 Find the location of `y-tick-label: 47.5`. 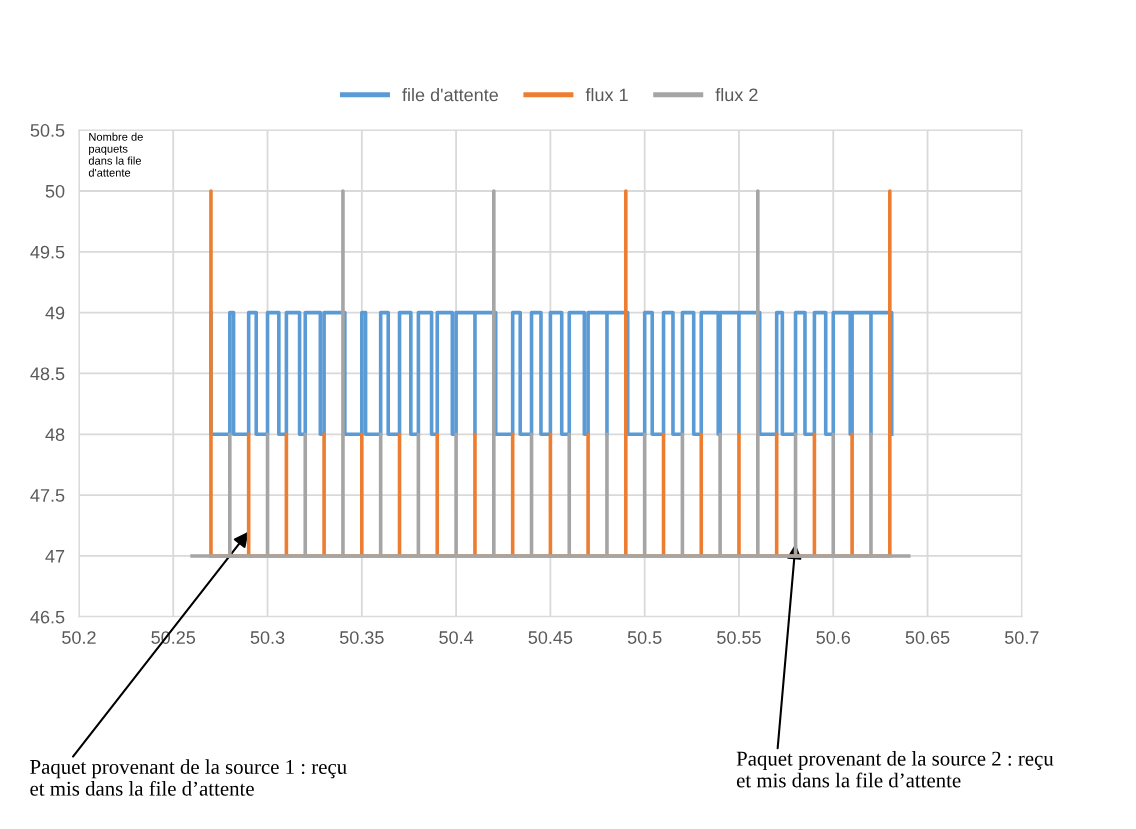

y-tick-label: 47.5 is located at coordinates (47, 495).